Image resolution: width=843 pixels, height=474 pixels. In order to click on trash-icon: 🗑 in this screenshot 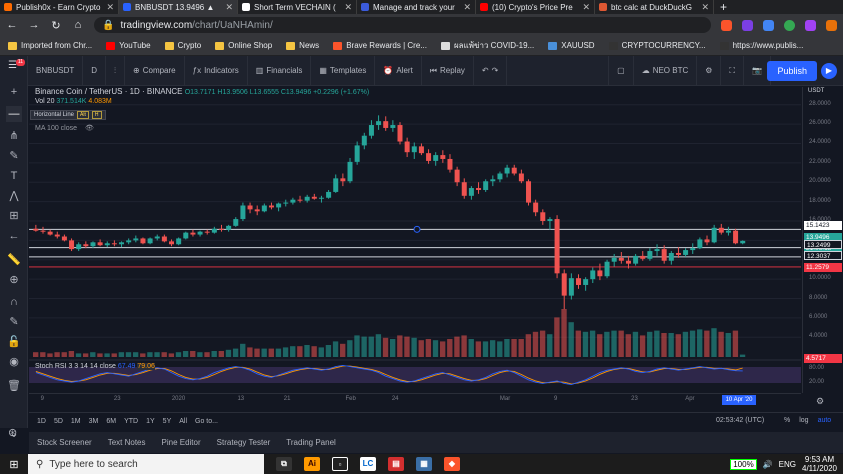, I will do `click(14, 386)`.